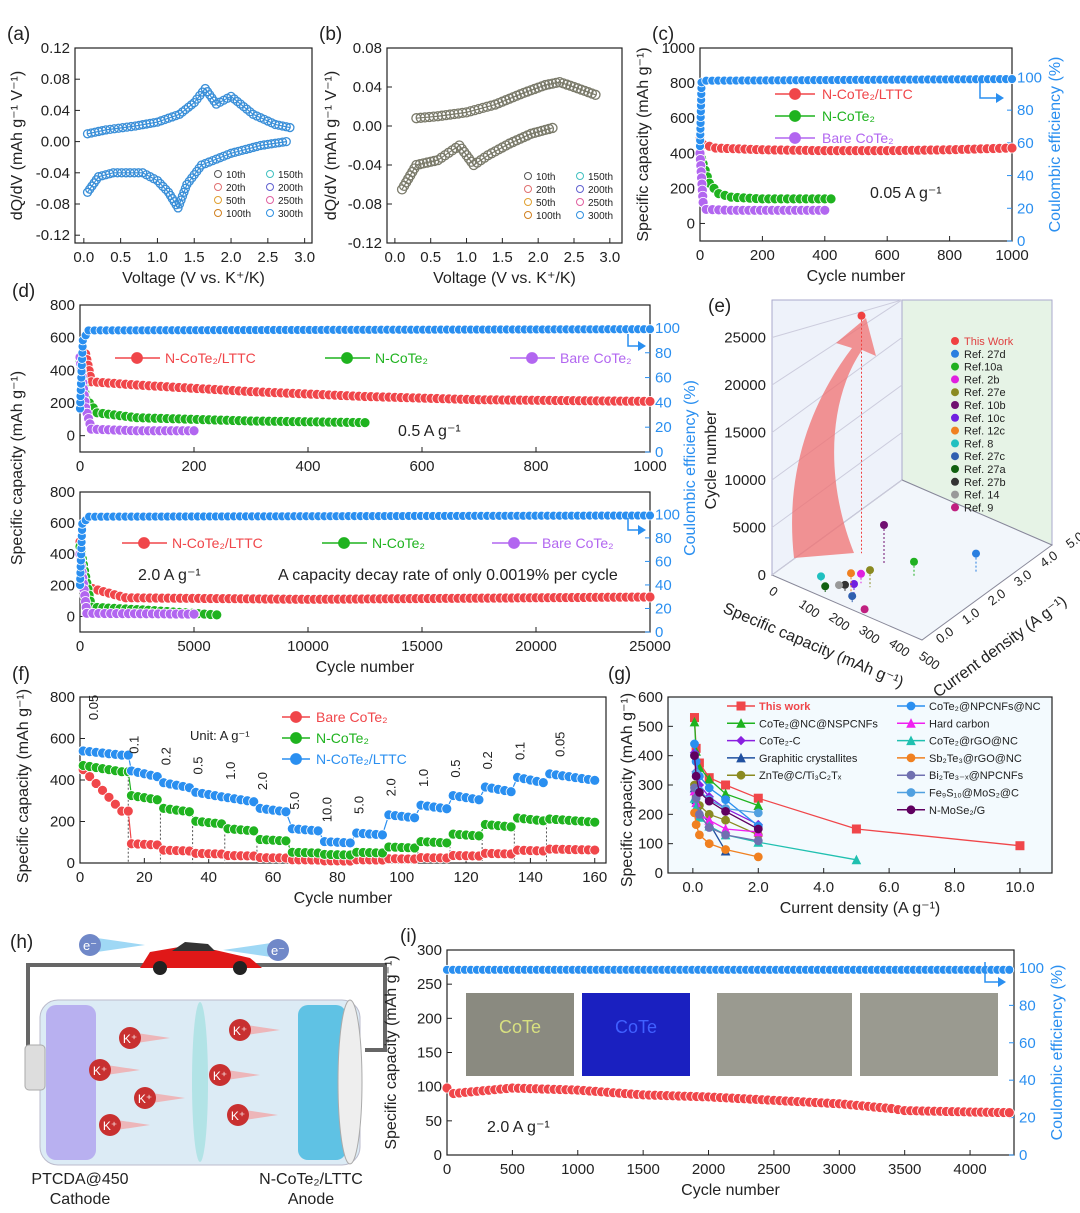  I want to click on legend-label: ZnTe@C/Ti₃C₂Tₓ, so click(800, 776).